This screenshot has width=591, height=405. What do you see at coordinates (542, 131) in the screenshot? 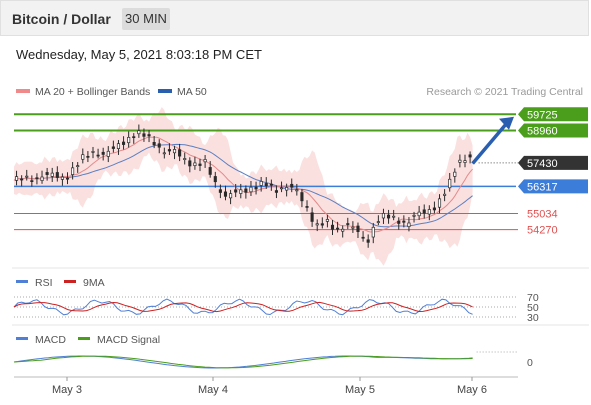
I see `level-label-58960: 58960` at bounding box center [542, 131].